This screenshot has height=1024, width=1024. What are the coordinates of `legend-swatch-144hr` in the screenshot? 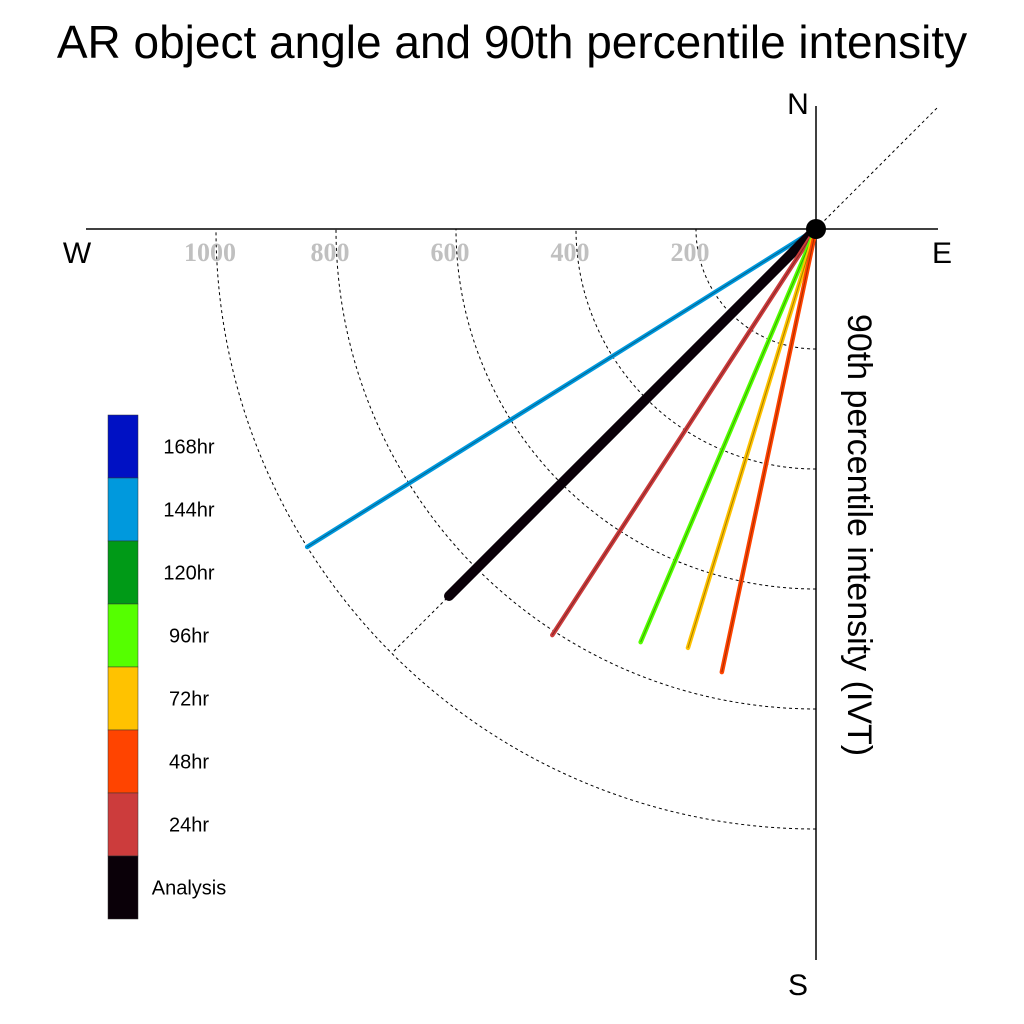 It's located at (123, 509).